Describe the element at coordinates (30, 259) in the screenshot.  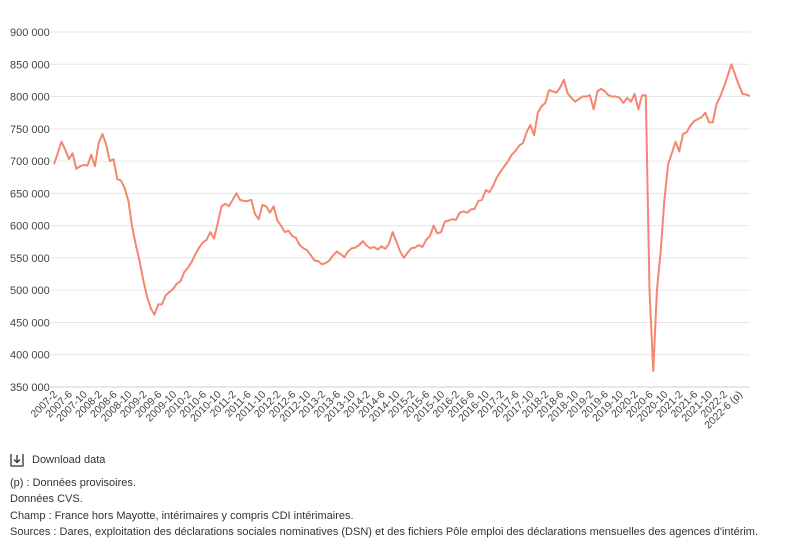
I see `y-tick-label: 550 000` at that location.